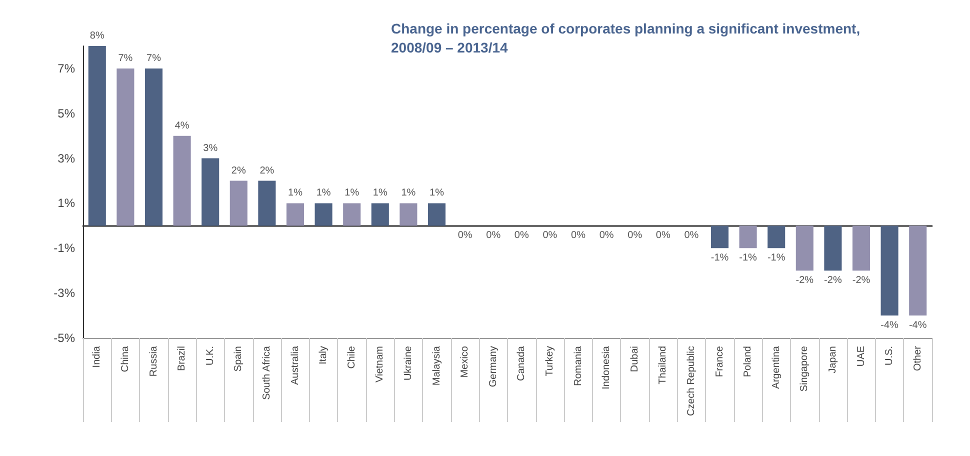  What do you see at coordinates (578, 366) in the screenshot?
I see `x-tick-label: Romania` at bounding box center [578, 366].